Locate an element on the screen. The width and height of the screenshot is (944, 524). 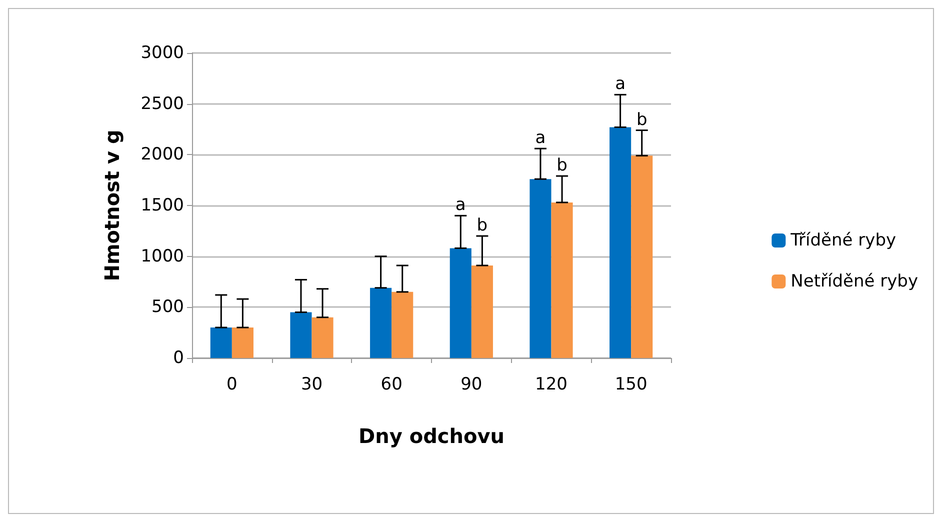
y-axis-title: Hmotnost v g is located at coordinates (112, 206).